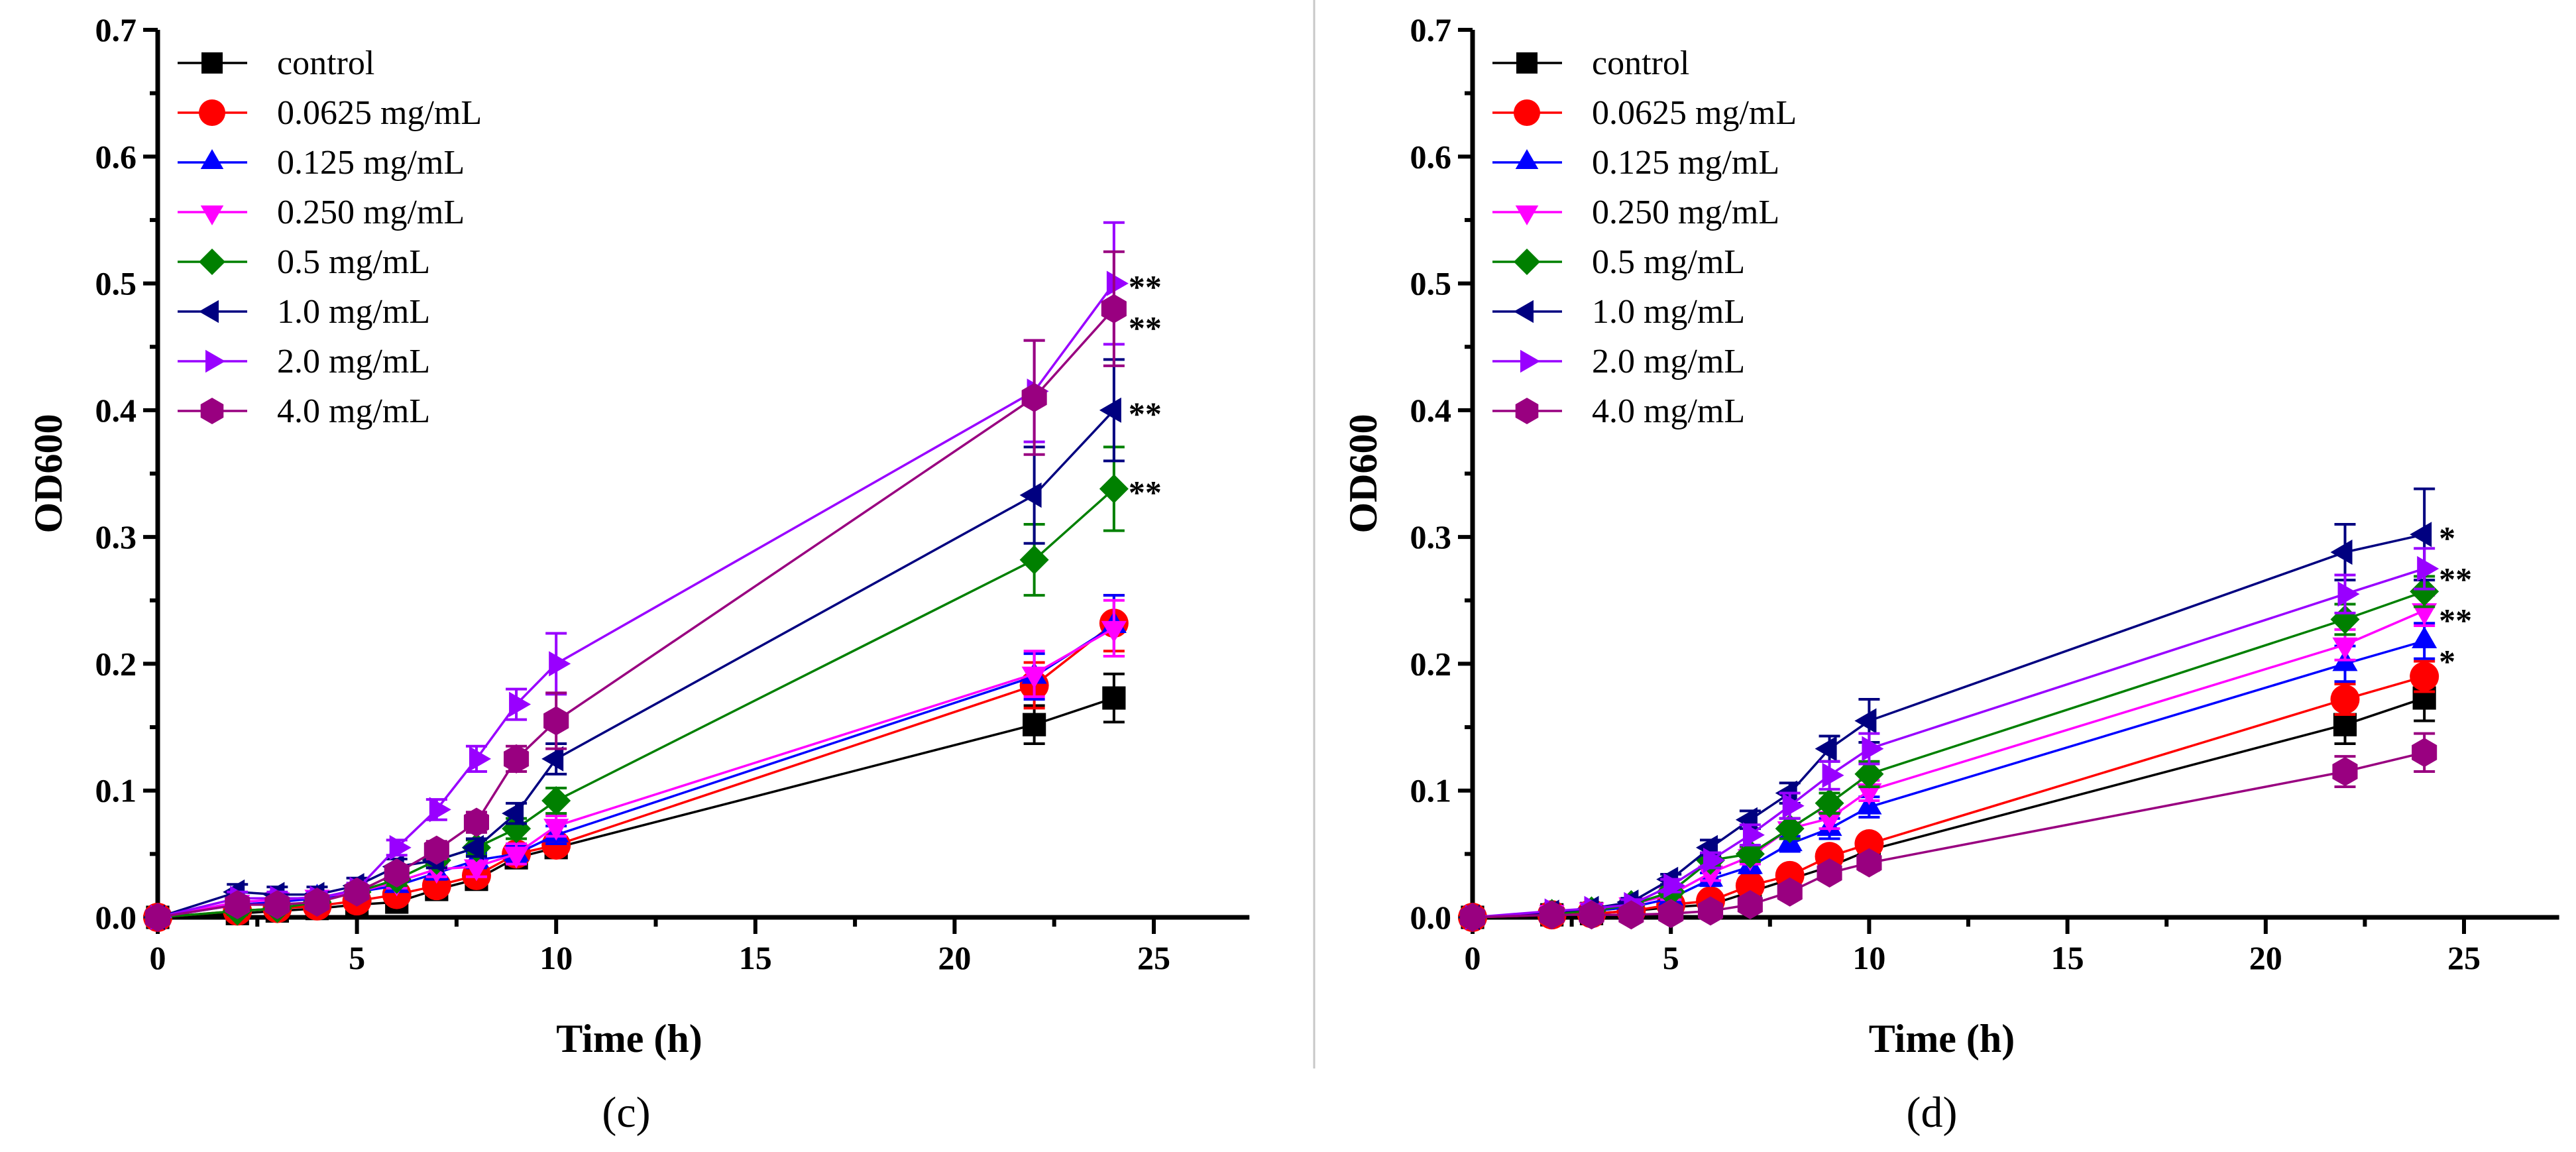 The image size is (2576, 1152). Describe the element at coordinates (1694, 113) in the screenshot. I see `legend-label: 0.0625 mg/mL` at that location.